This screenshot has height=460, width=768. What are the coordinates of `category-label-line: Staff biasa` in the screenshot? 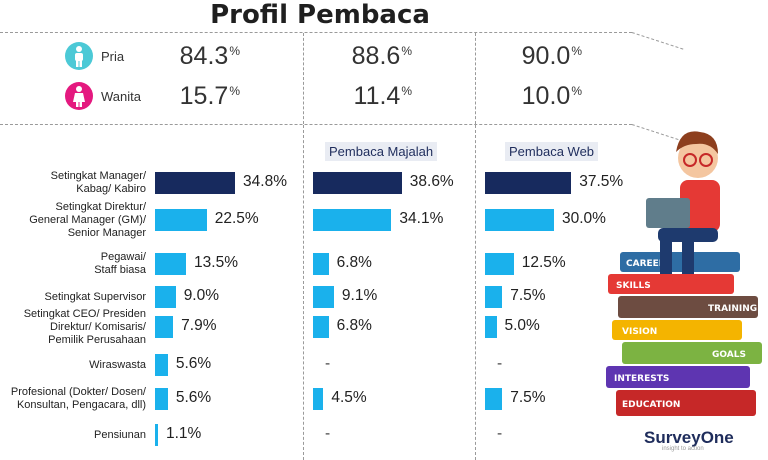 It's located at (120, 270).